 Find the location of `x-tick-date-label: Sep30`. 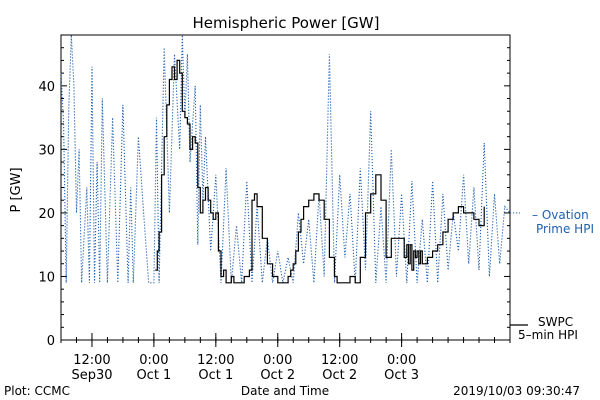

x-tick-date-label: Sep30 is located at coordinates (91, 375).